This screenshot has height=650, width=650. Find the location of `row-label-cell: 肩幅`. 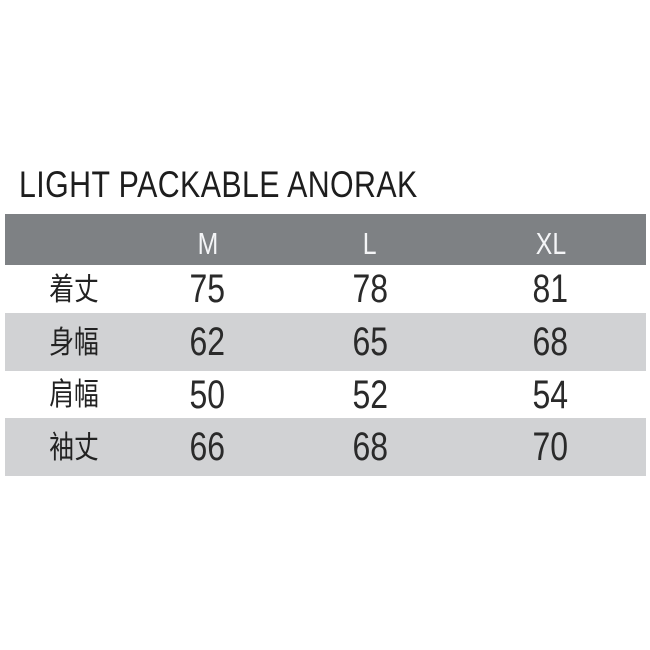

row-label-cell: 肩幅 is located at coordinates (67, 394).